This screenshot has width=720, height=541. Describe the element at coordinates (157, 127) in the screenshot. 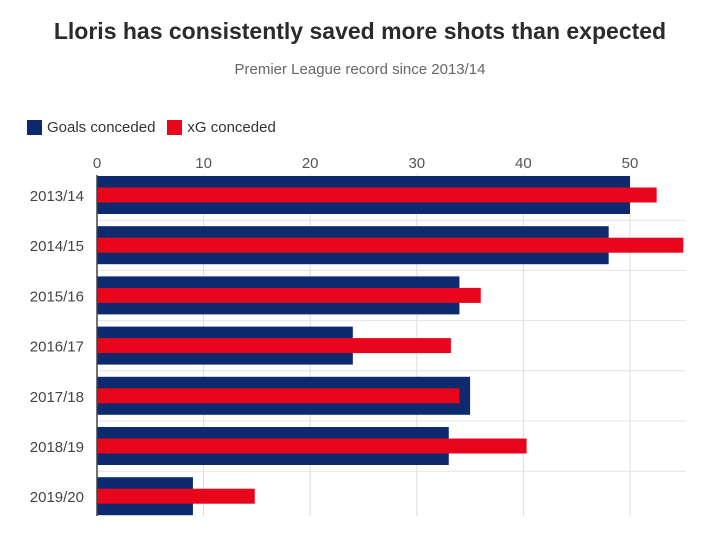

I see `chart-legend: Goals conceded xG conceded` at that location.